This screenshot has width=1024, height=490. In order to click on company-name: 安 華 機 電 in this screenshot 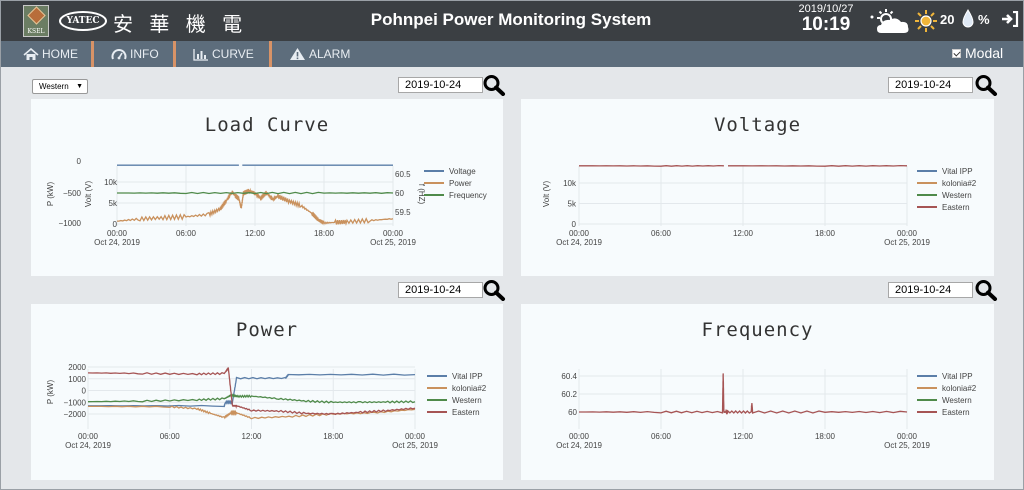, I will do `click(180, 24)`.